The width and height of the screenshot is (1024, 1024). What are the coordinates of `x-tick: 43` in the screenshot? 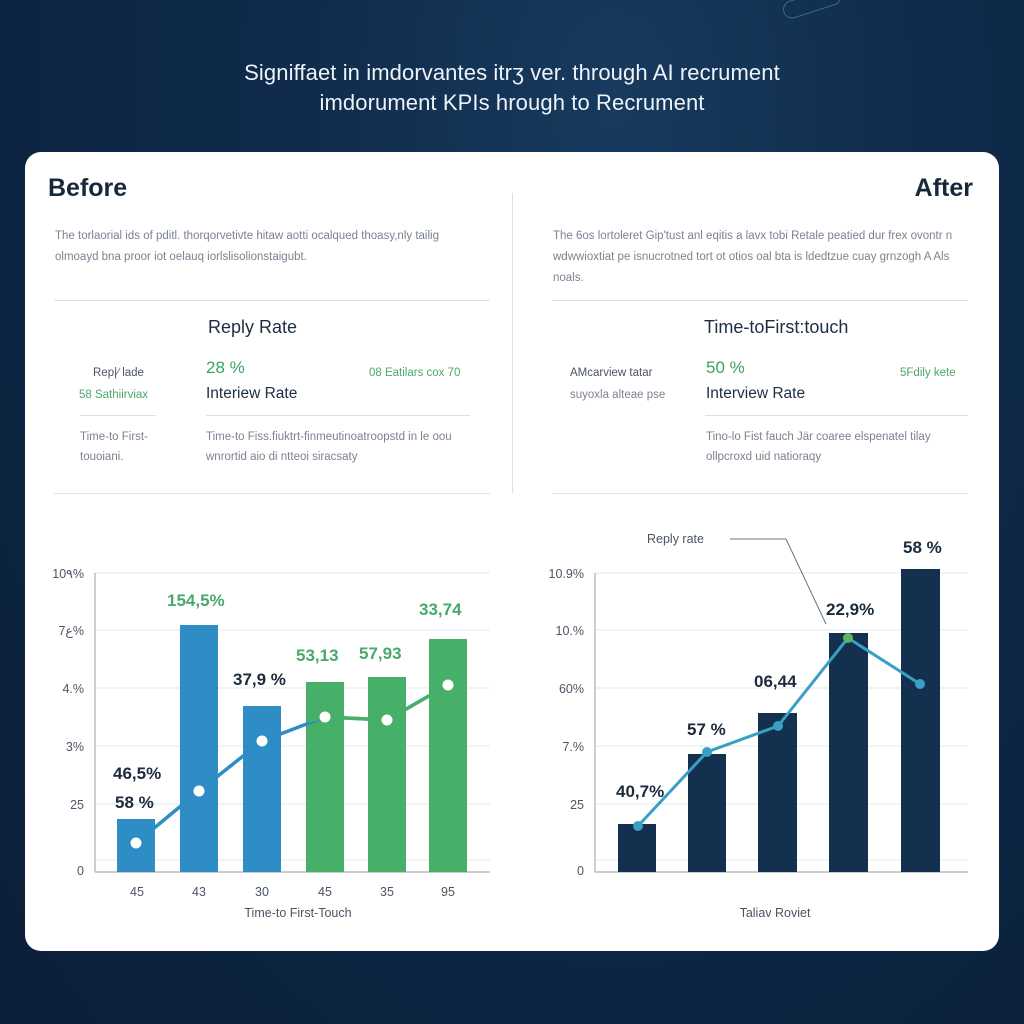 It's located at (199, 892).